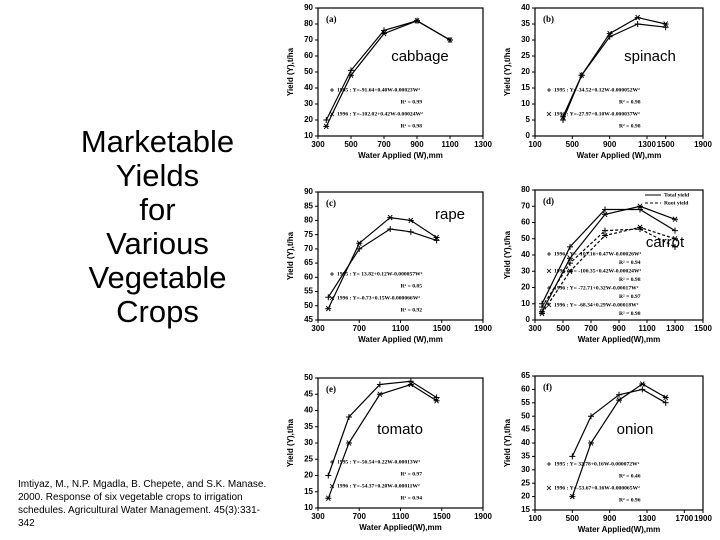 This screenshot has height=540, width=720. I want to click on series-line, so click(388, 70).